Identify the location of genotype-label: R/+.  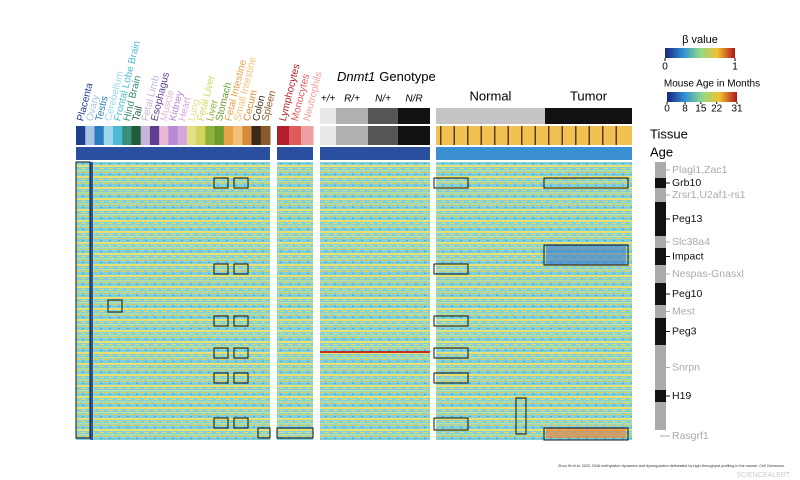
(352, 99).